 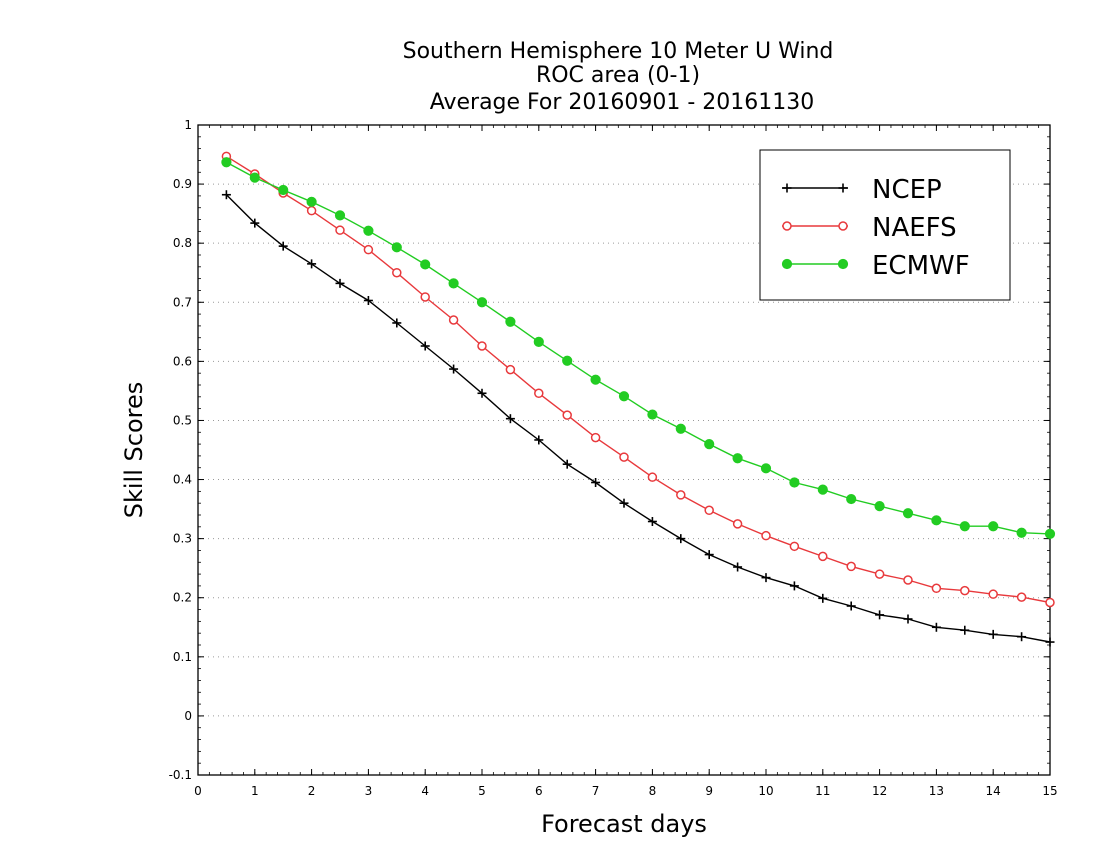 What do you see at coordinates (182, 361) in the screenshot?
I see `y-tick-label: 0.6` at bounding box center [182, 361].